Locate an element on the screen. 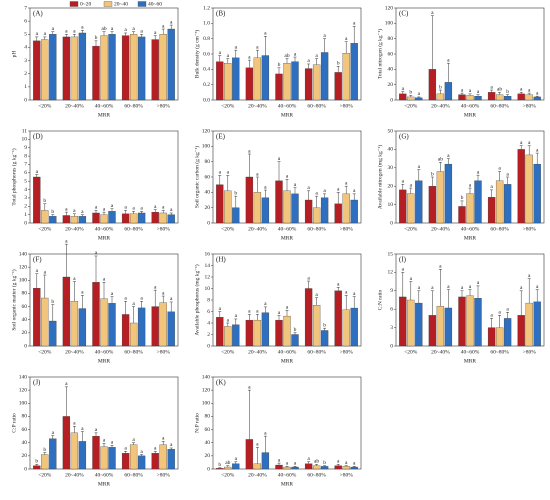 This screenshot has width=550, height=500. legend-label: 40~60 is located at coordinates (155, 4).